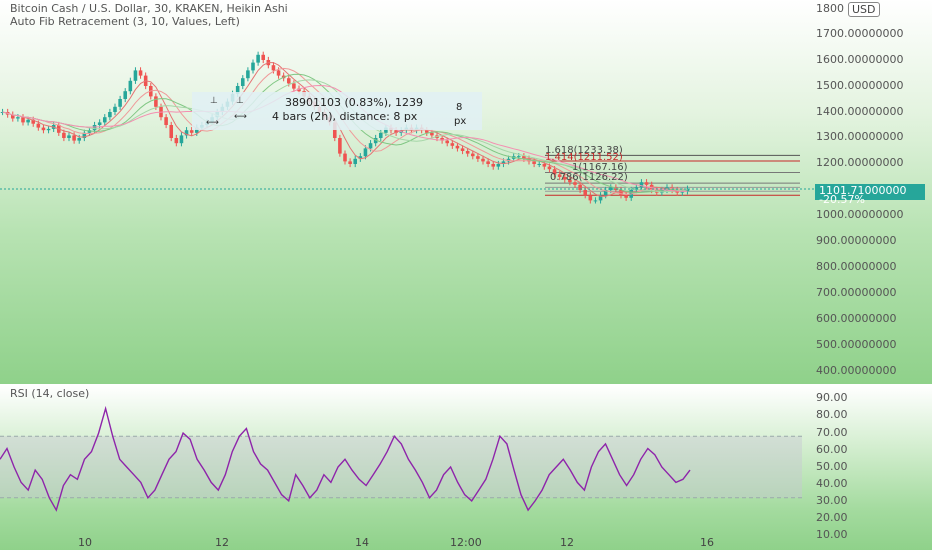 This screenshot has height=550, width=932. I want to click on measure-price-text: 38901103 (0.83%), 1239, so click(354, 102).